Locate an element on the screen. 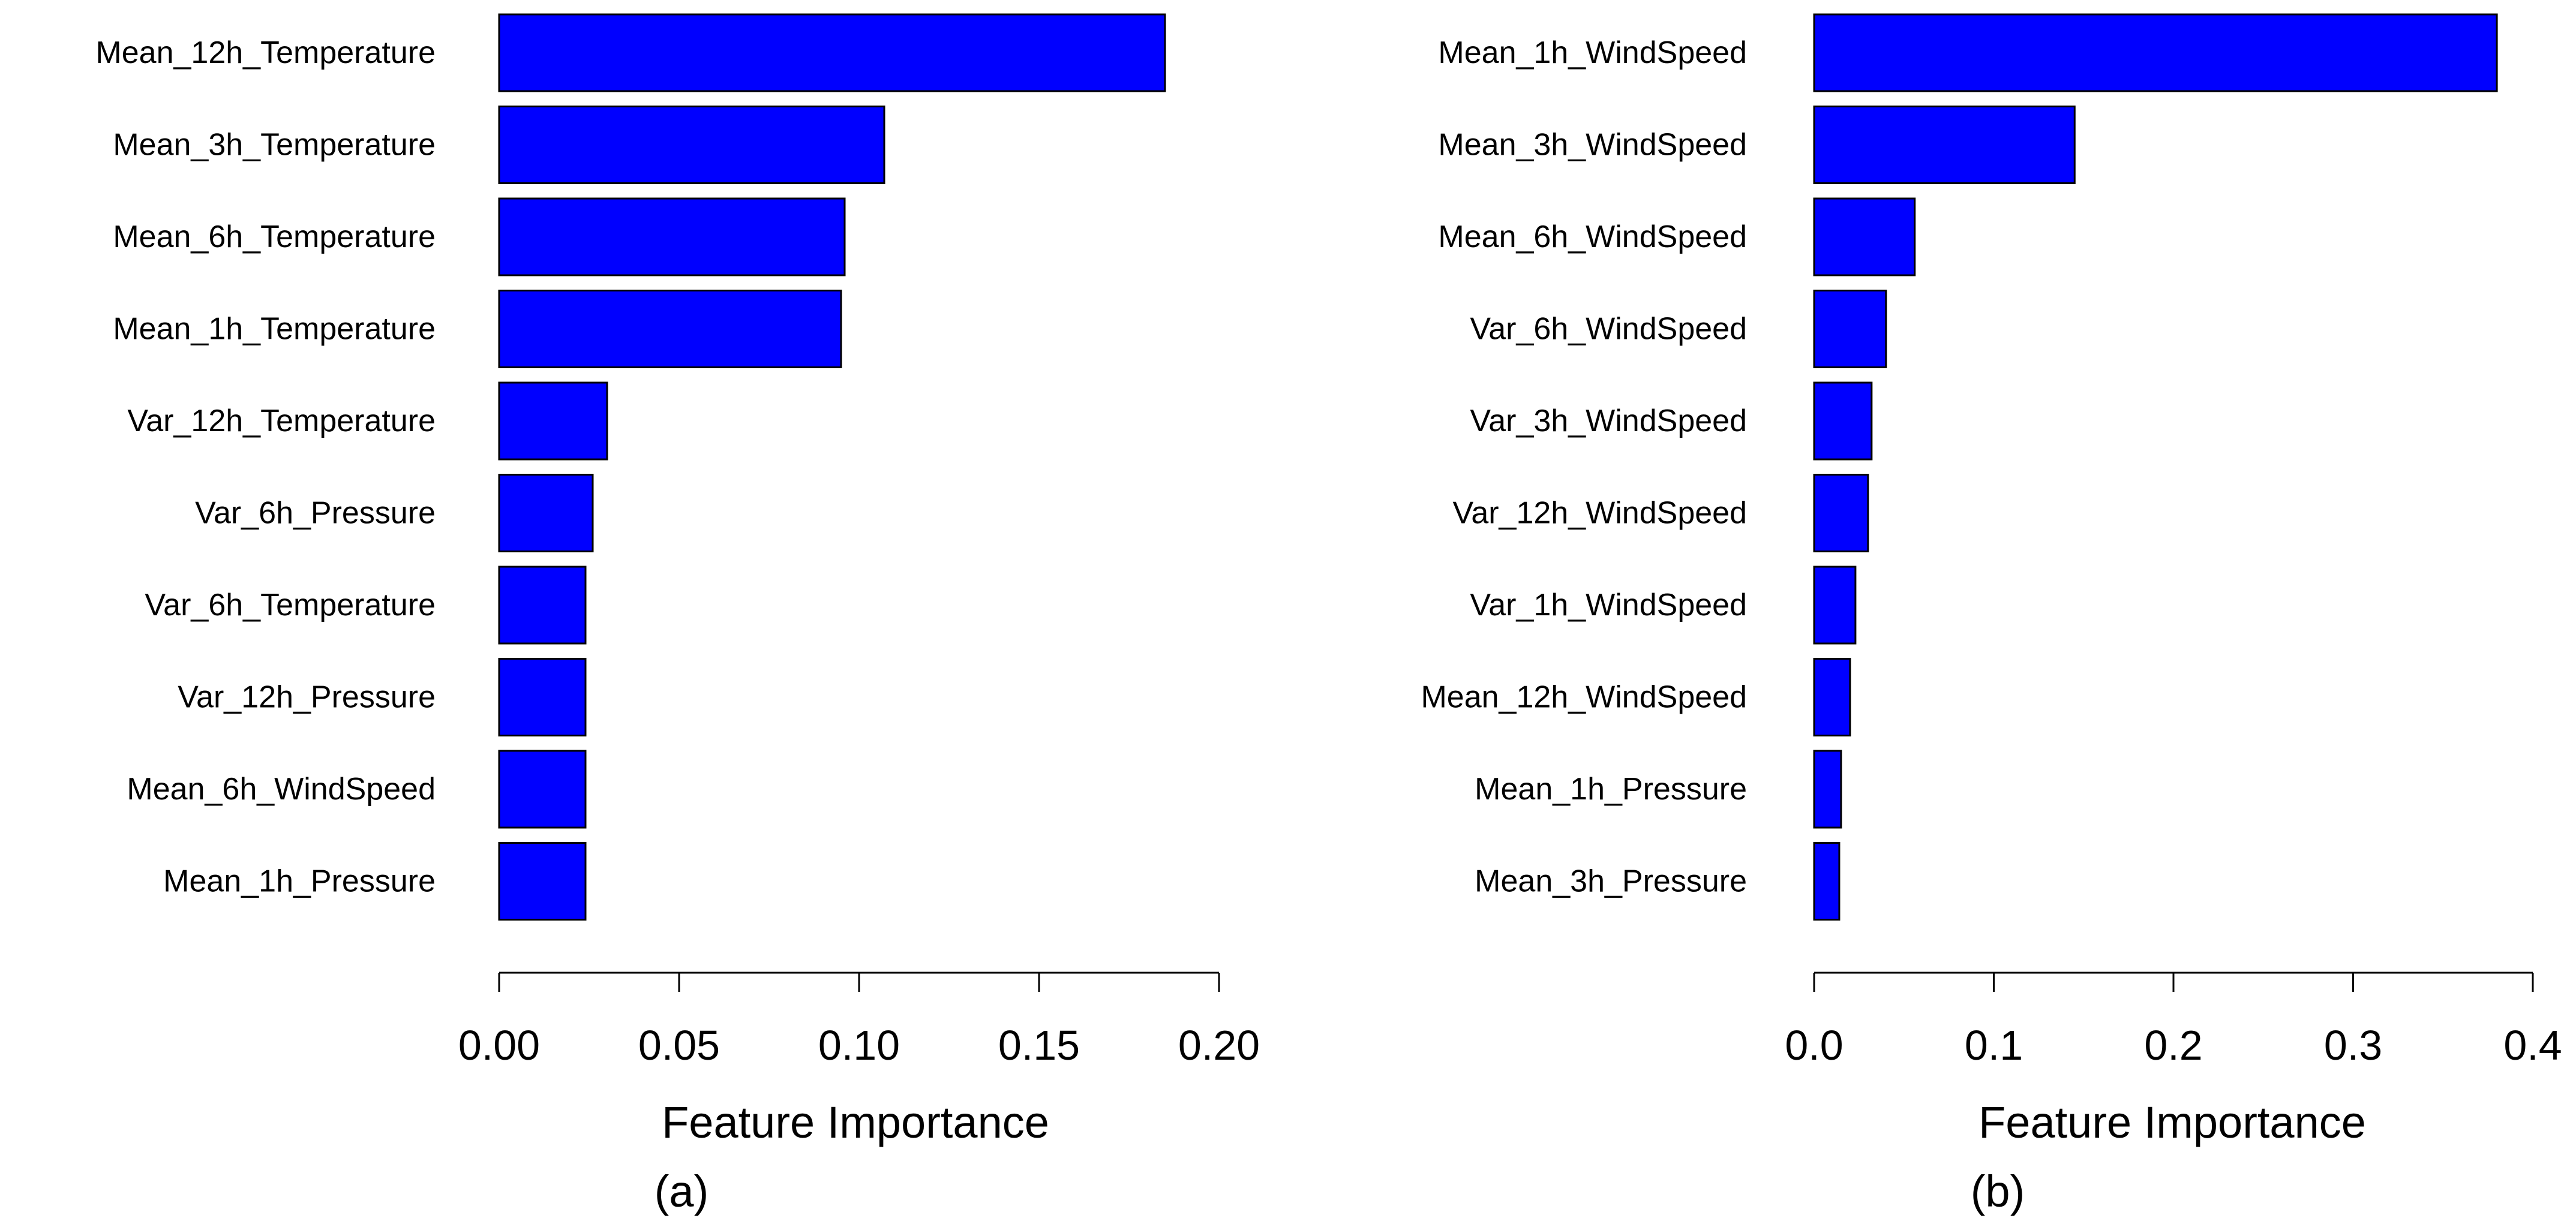 The width and height of the screenshot is (2576, 1227). x-tick-label: 0.1 is located at coordinates (1994, 1045).